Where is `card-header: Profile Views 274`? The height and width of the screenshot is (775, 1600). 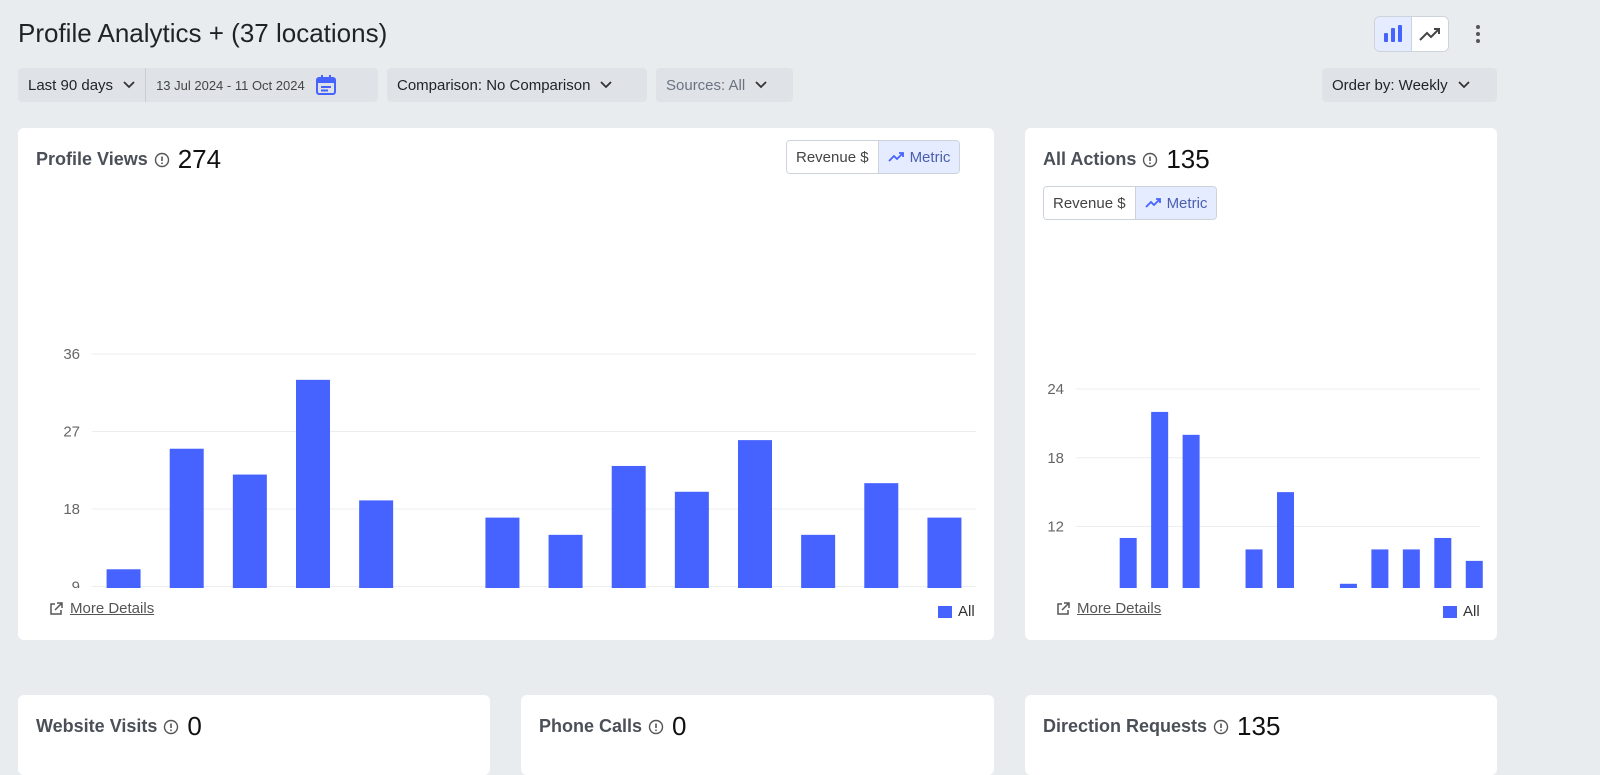
card-header: Profile Views 274 is located at coordinates (128, 159).